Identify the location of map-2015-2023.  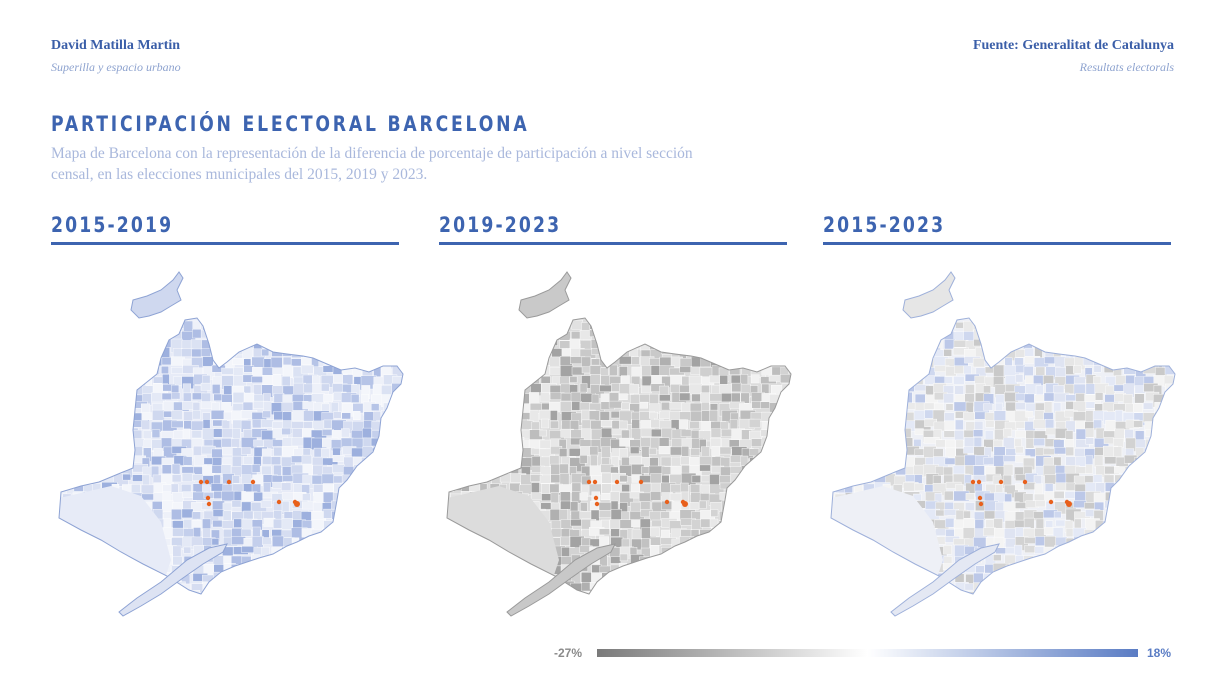
(1003, 444).